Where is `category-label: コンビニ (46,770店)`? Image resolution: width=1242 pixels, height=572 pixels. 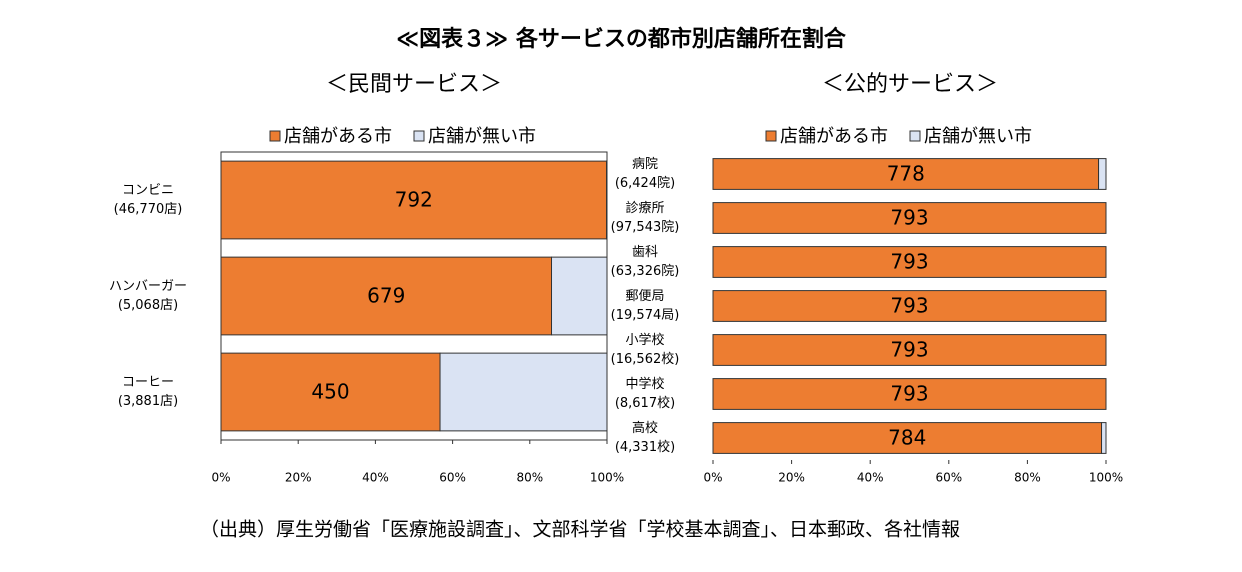
category-label: コンビニ (46,770店) is located at coordinates (148, 200).